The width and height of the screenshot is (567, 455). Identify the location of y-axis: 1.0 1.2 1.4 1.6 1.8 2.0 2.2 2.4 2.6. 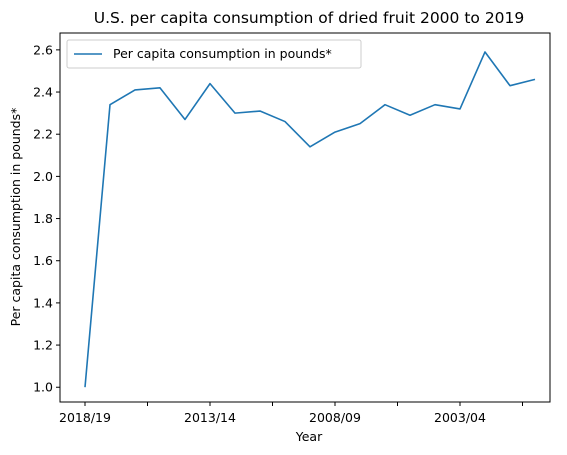
(46, 218).